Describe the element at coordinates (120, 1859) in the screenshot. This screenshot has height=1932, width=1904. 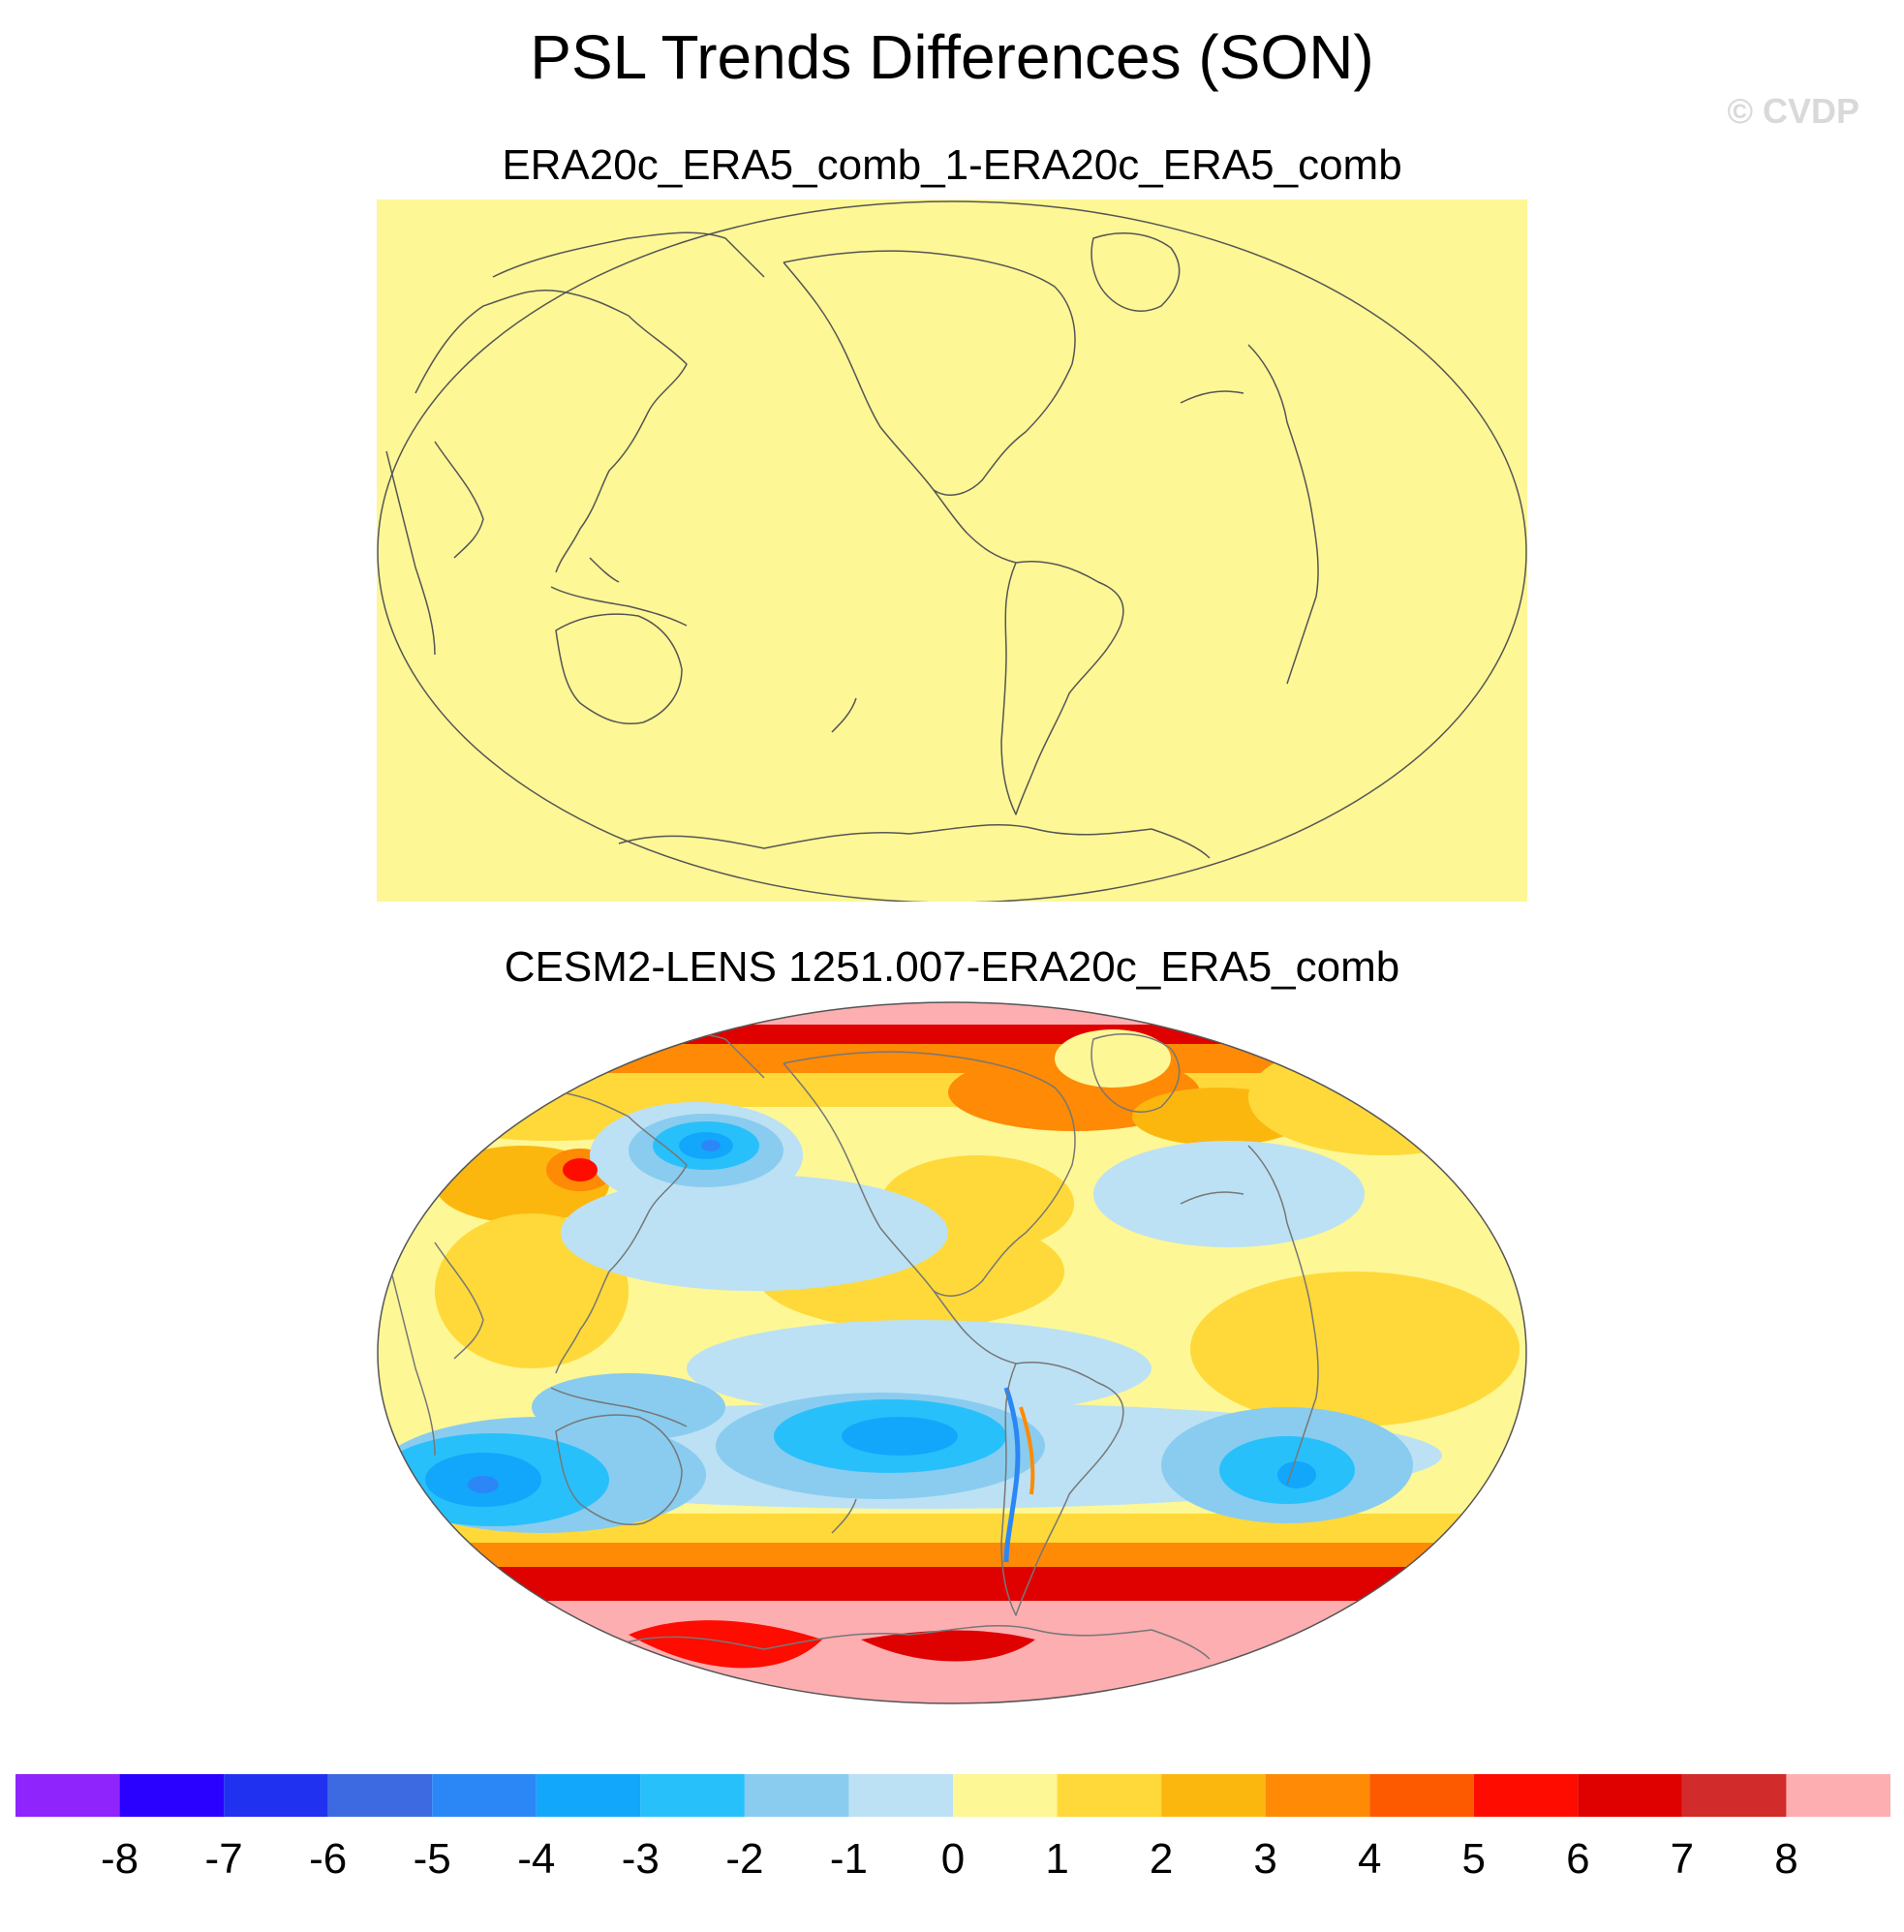
I see `colorbar-tick-label: -8` at that location.